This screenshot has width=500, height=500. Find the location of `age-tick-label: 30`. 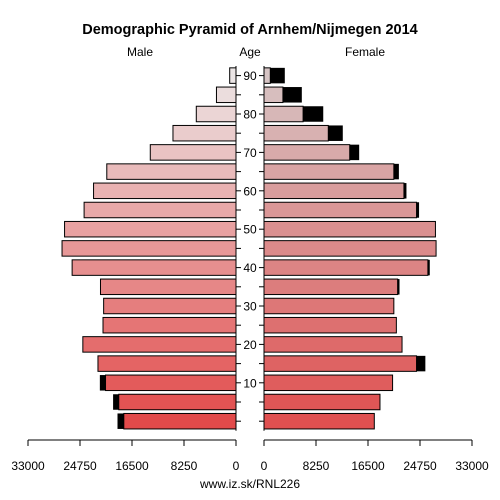

age-tick-label: 30 is located at coordinates (250, 307).